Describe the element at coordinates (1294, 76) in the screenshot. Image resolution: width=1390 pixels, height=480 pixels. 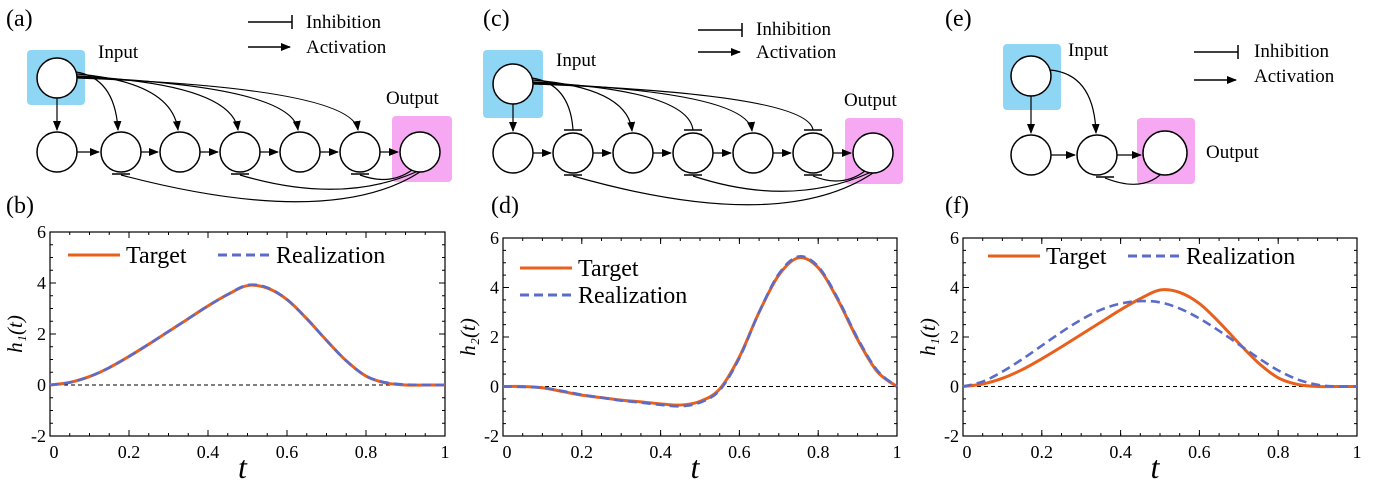
I see `legend-activation-e: Activation` at that location.